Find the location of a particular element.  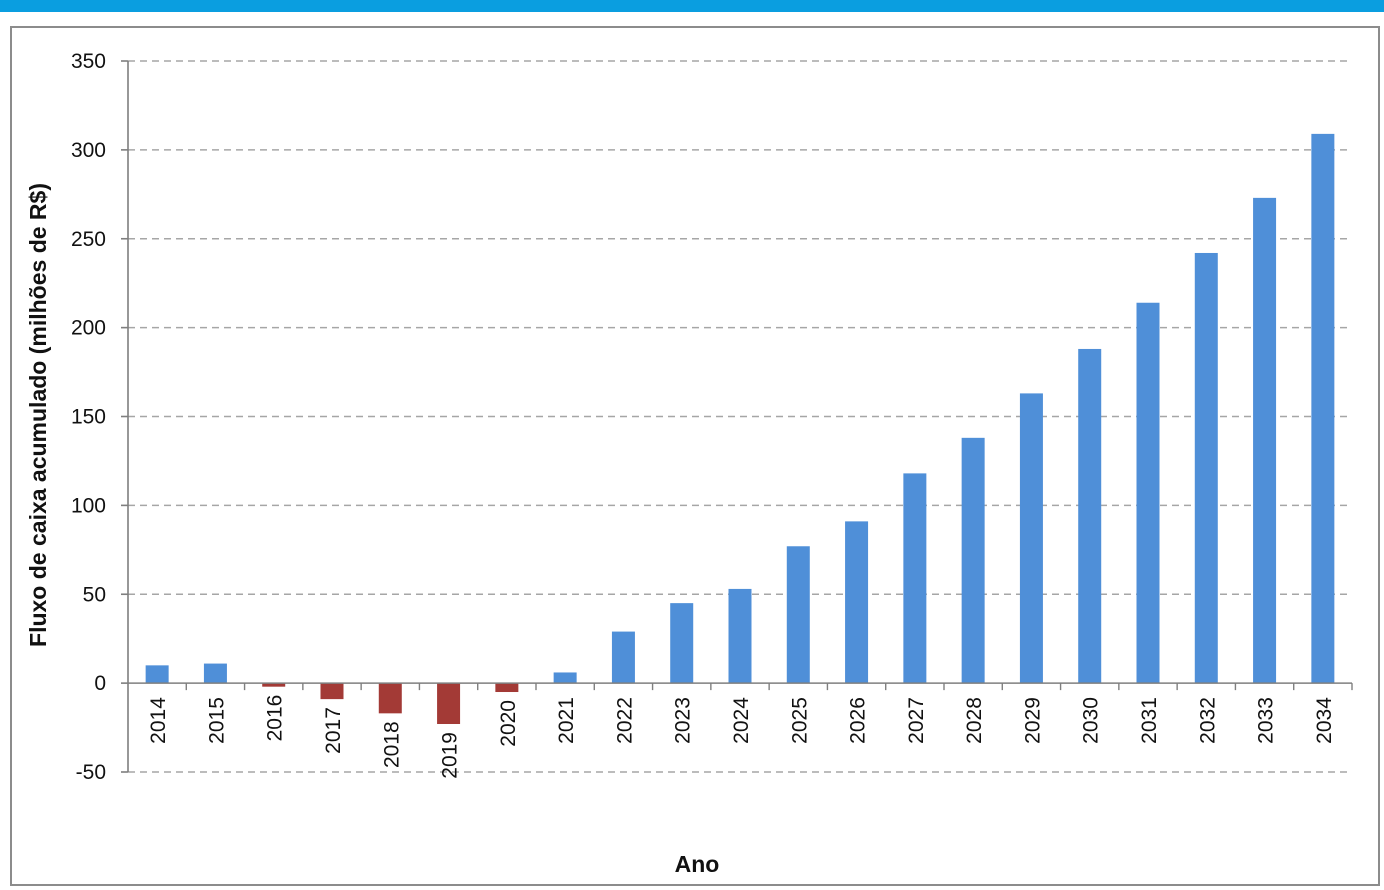

x-tick-label: 2023 is located at coordinates (683, 720).